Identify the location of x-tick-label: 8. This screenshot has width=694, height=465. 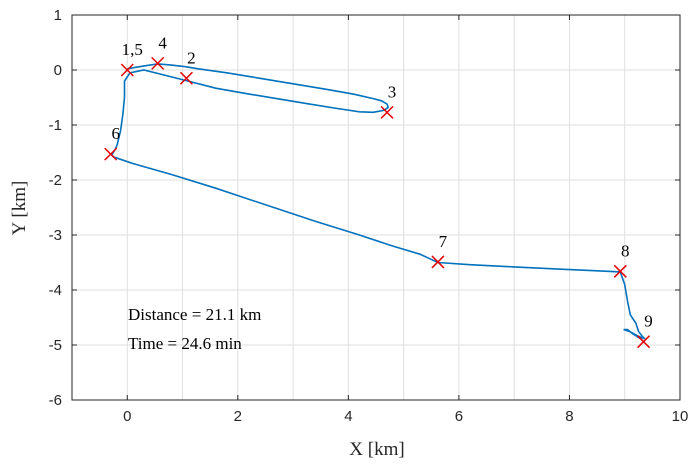
(569, 416).